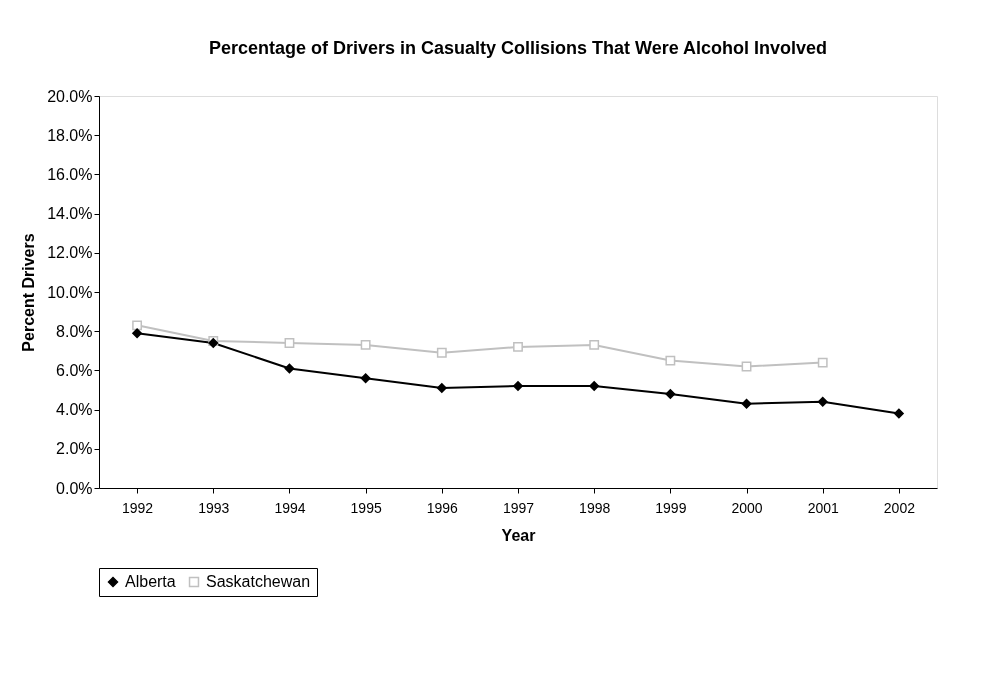  What do you see at coordinates (290, 507) in the screenshot?
I see `x-tick-label: 1994` at bounding box center [290, 507].